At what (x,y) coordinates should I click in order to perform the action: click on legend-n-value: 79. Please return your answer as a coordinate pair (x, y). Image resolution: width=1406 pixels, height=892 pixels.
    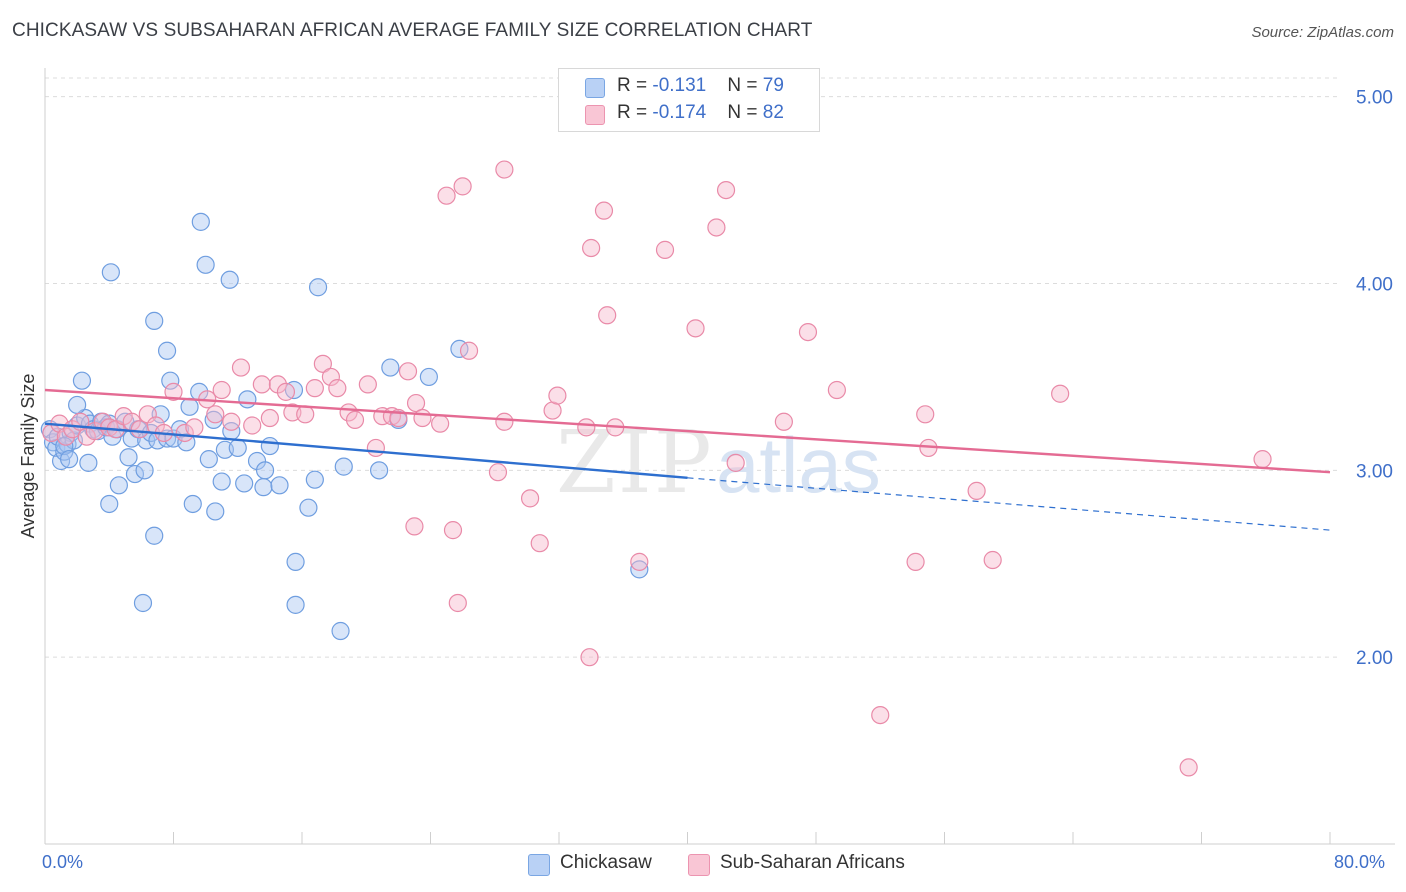
    Looking at the image, I should click on (773, 85).